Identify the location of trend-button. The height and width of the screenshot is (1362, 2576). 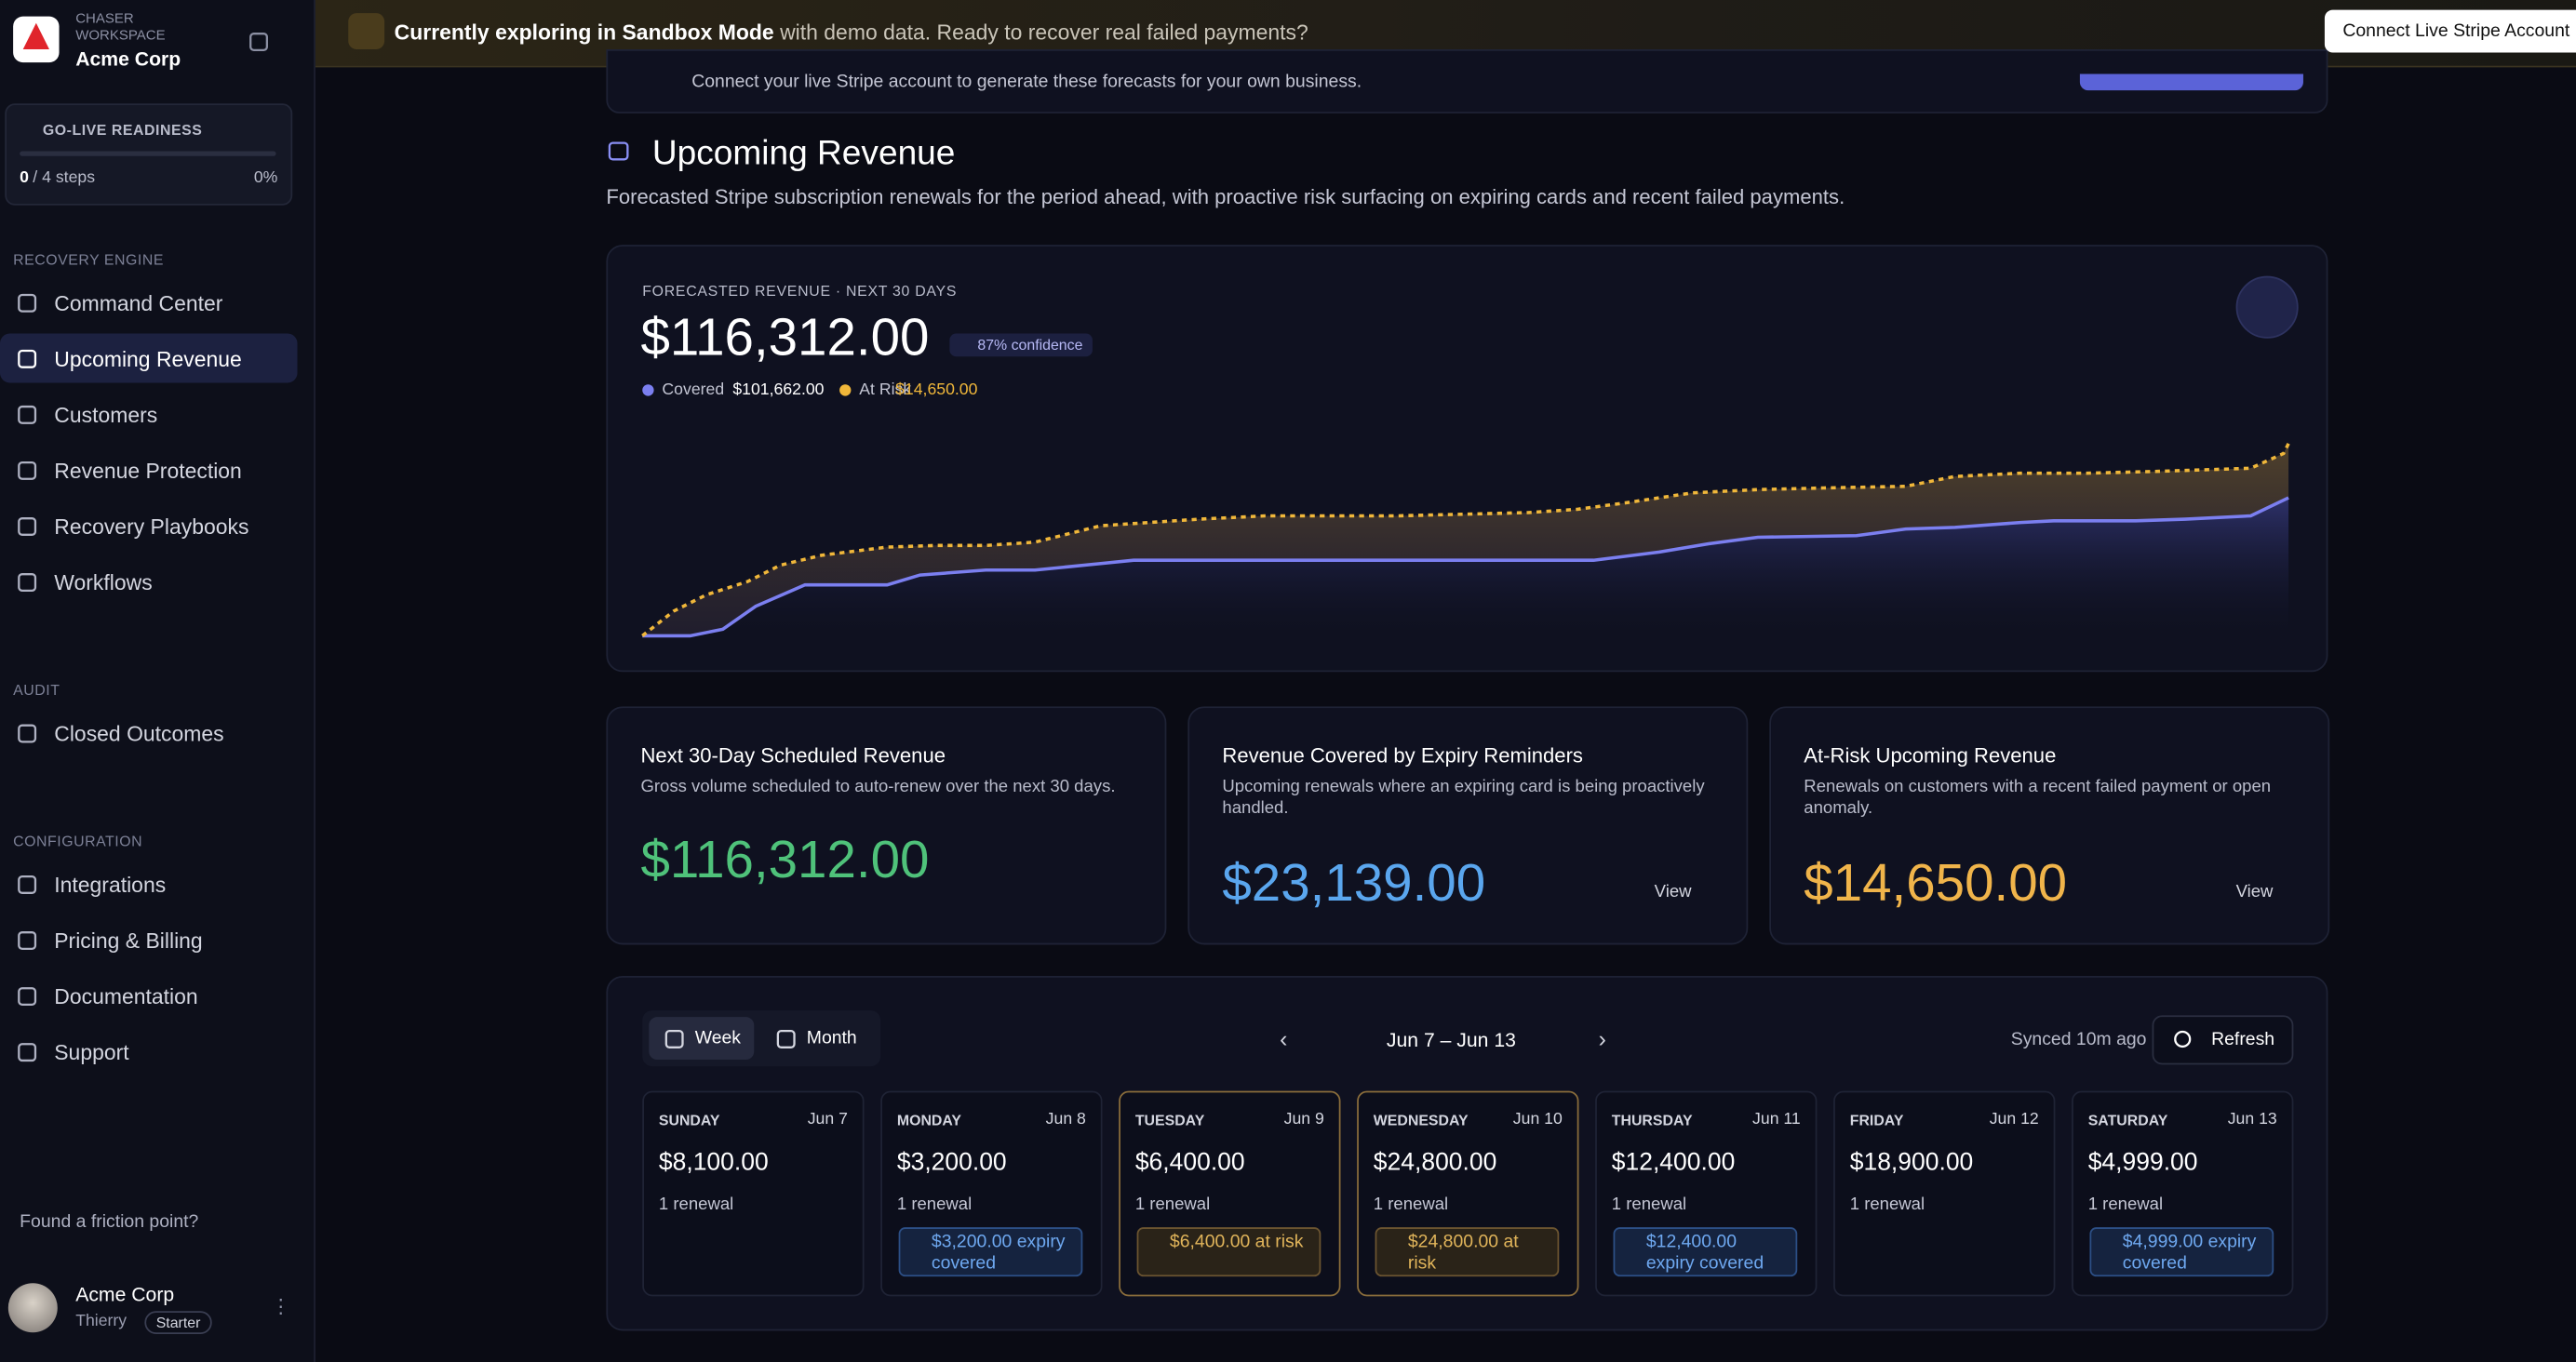
(2267, 307).